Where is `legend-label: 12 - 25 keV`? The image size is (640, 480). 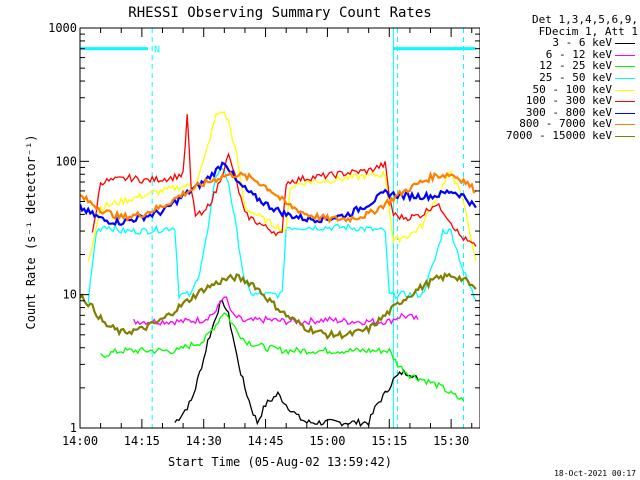
legend-label: 12 - 25 keV is located at coordinates (575, 66).